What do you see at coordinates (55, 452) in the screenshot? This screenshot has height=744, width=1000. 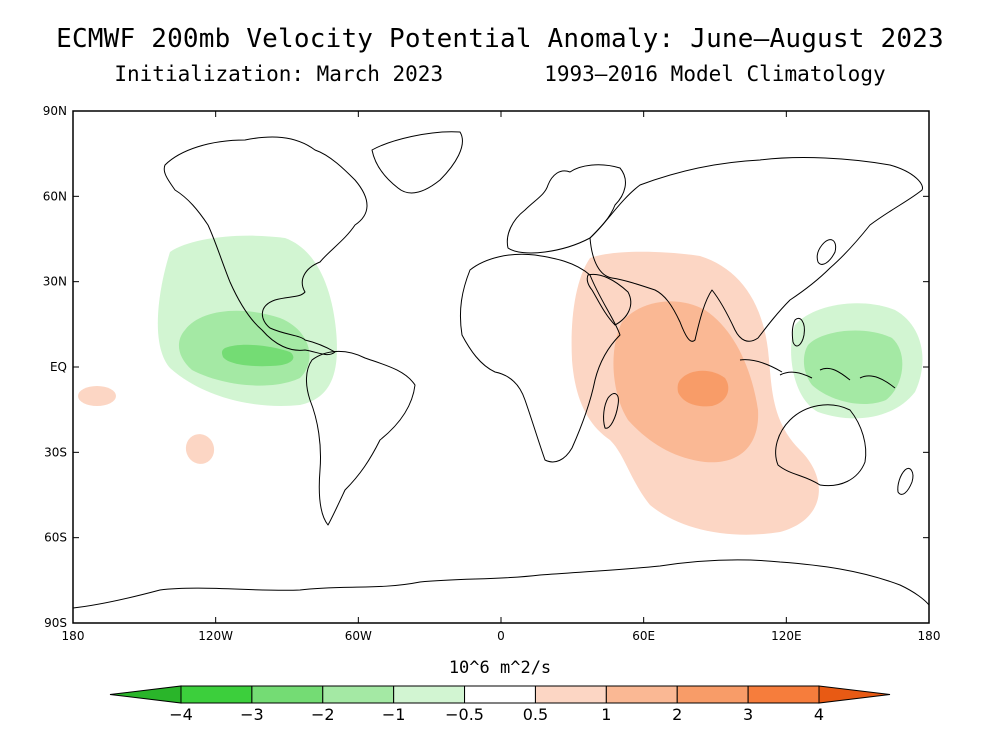 I see `lat-tick-label: 30S` at bounding box center [55, 452].